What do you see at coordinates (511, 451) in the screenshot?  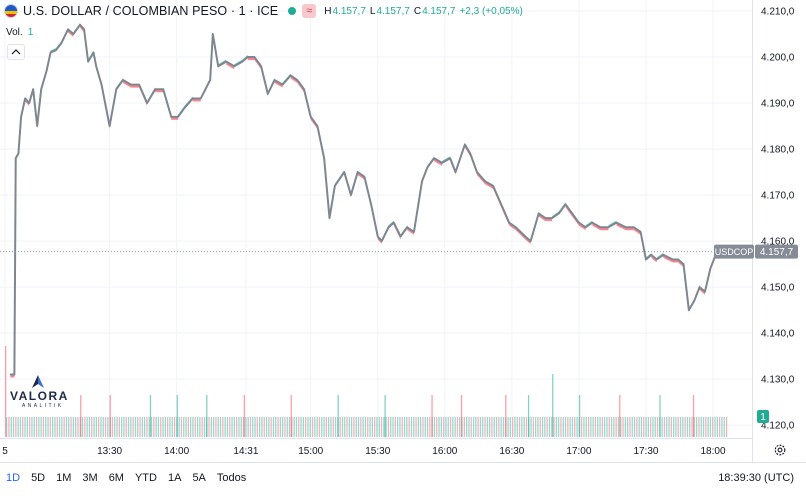 I see `x-tick-label: 16:30` at bounding box center [511, 451].